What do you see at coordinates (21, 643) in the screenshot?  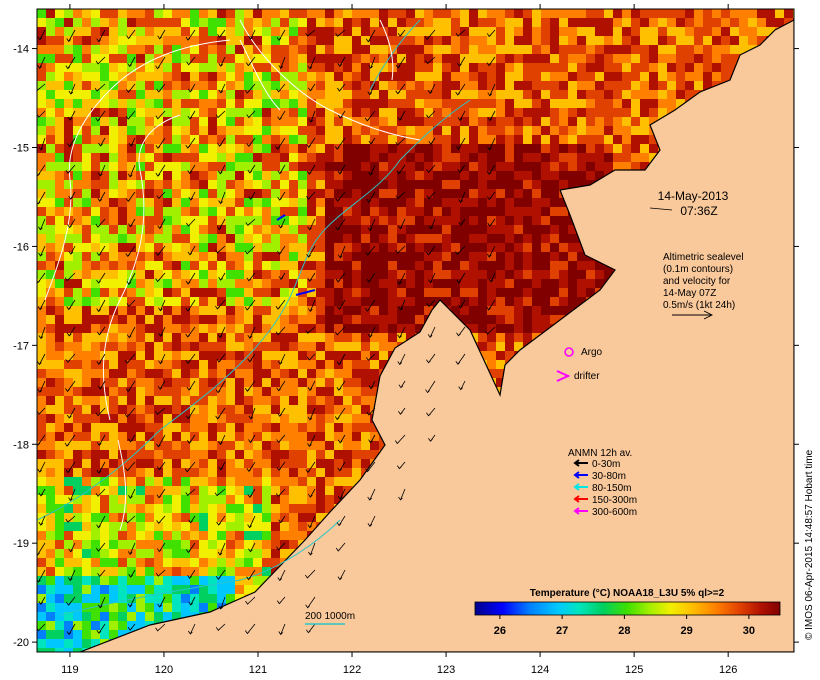 I see `y-tick-label: -20` at bounding box center [21, 643].